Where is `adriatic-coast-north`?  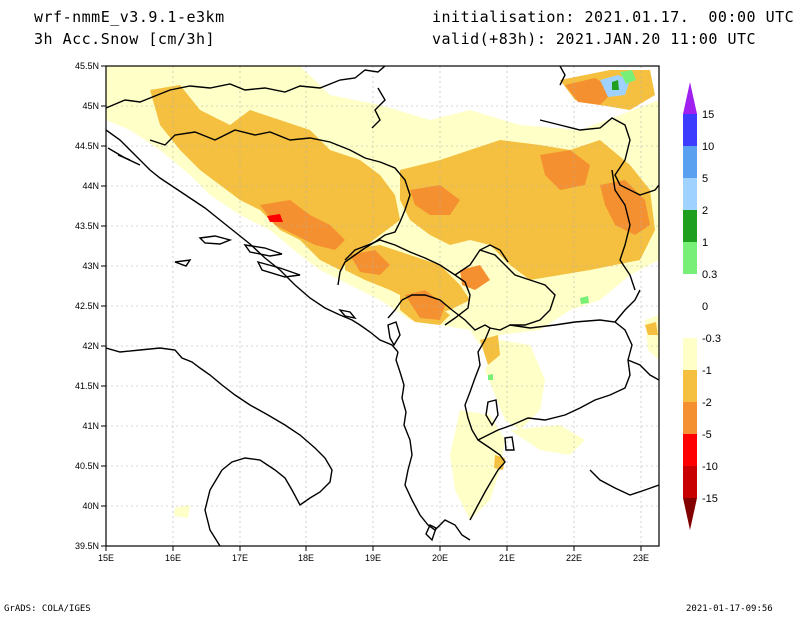 adriatic-coast-north is located at coordinates (252, 241).